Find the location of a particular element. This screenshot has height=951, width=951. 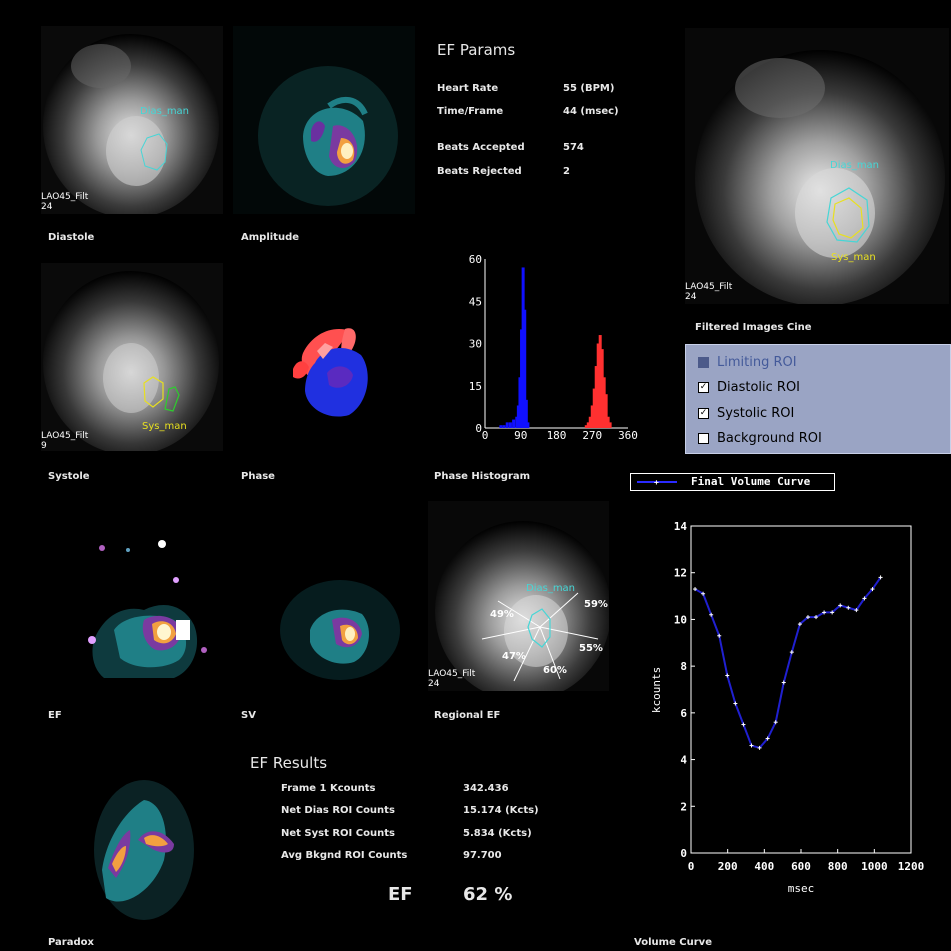

x-tick-label: 90 is located at coordinates (520, 435).